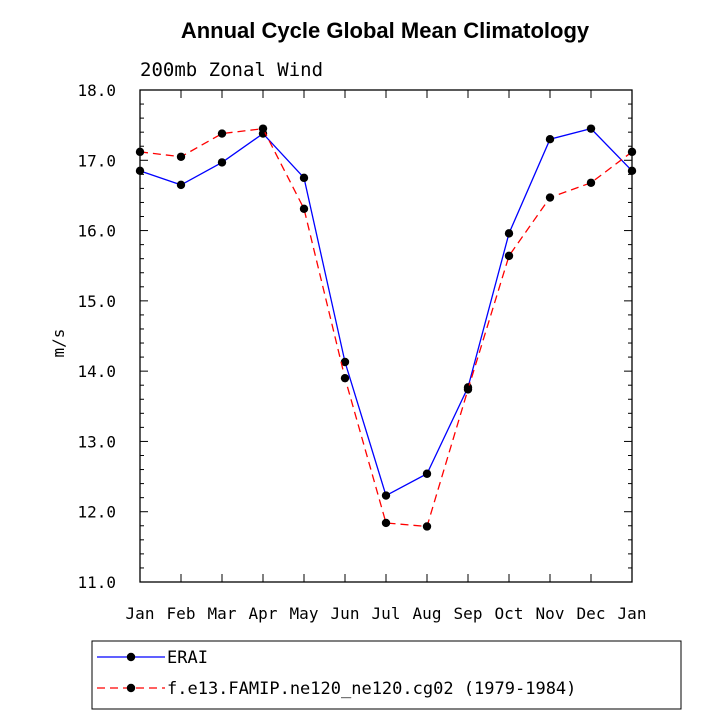 The image size is (725, 725). I want to click on chart-subtitle: 200mb Zonal Wind, so click(231, 70).